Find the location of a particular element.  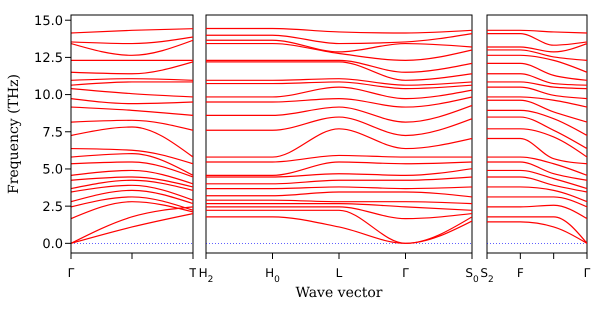

y-tick-label: 10.0 is located at coordinates (48, 96).